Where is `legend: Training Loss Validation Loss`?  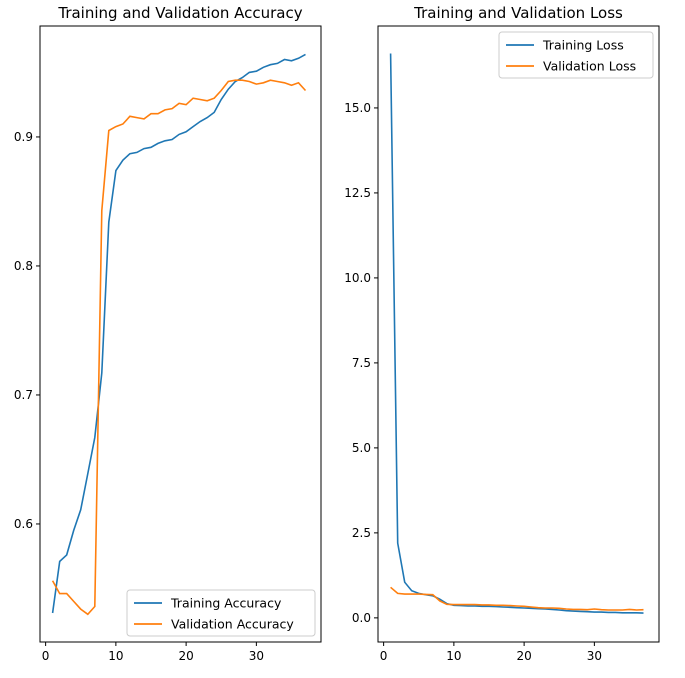
legend: Training Loss Validation Loss is located at coordinates (576, 55).